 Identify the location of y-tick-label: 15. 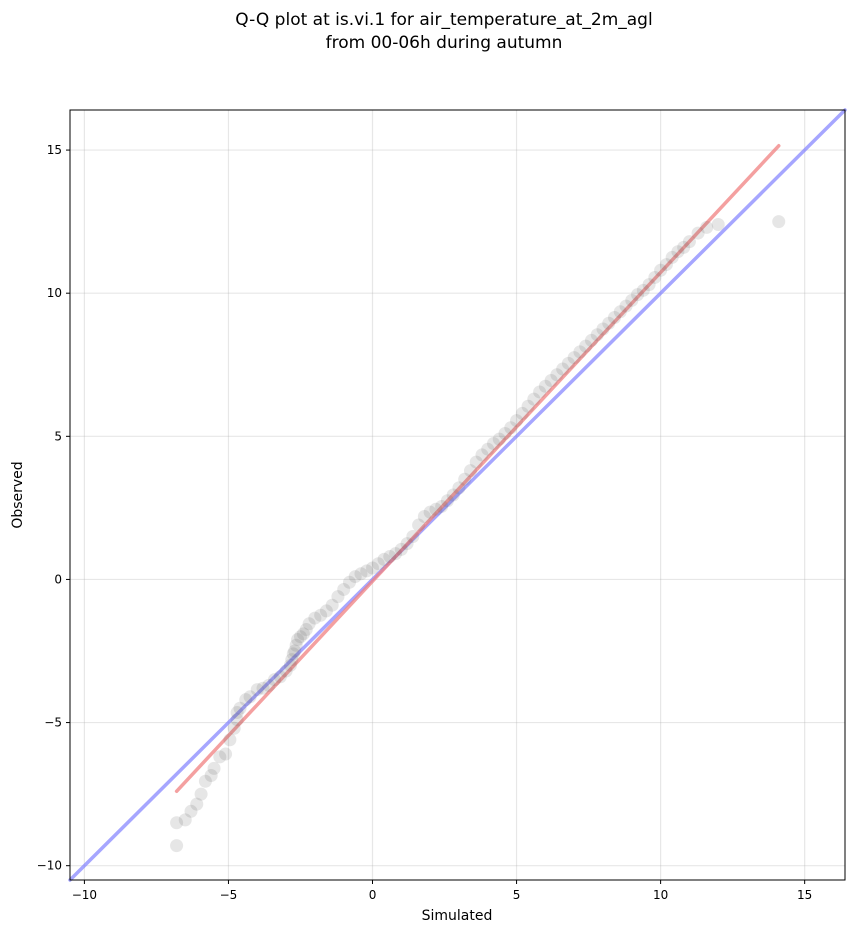
(54, 150).